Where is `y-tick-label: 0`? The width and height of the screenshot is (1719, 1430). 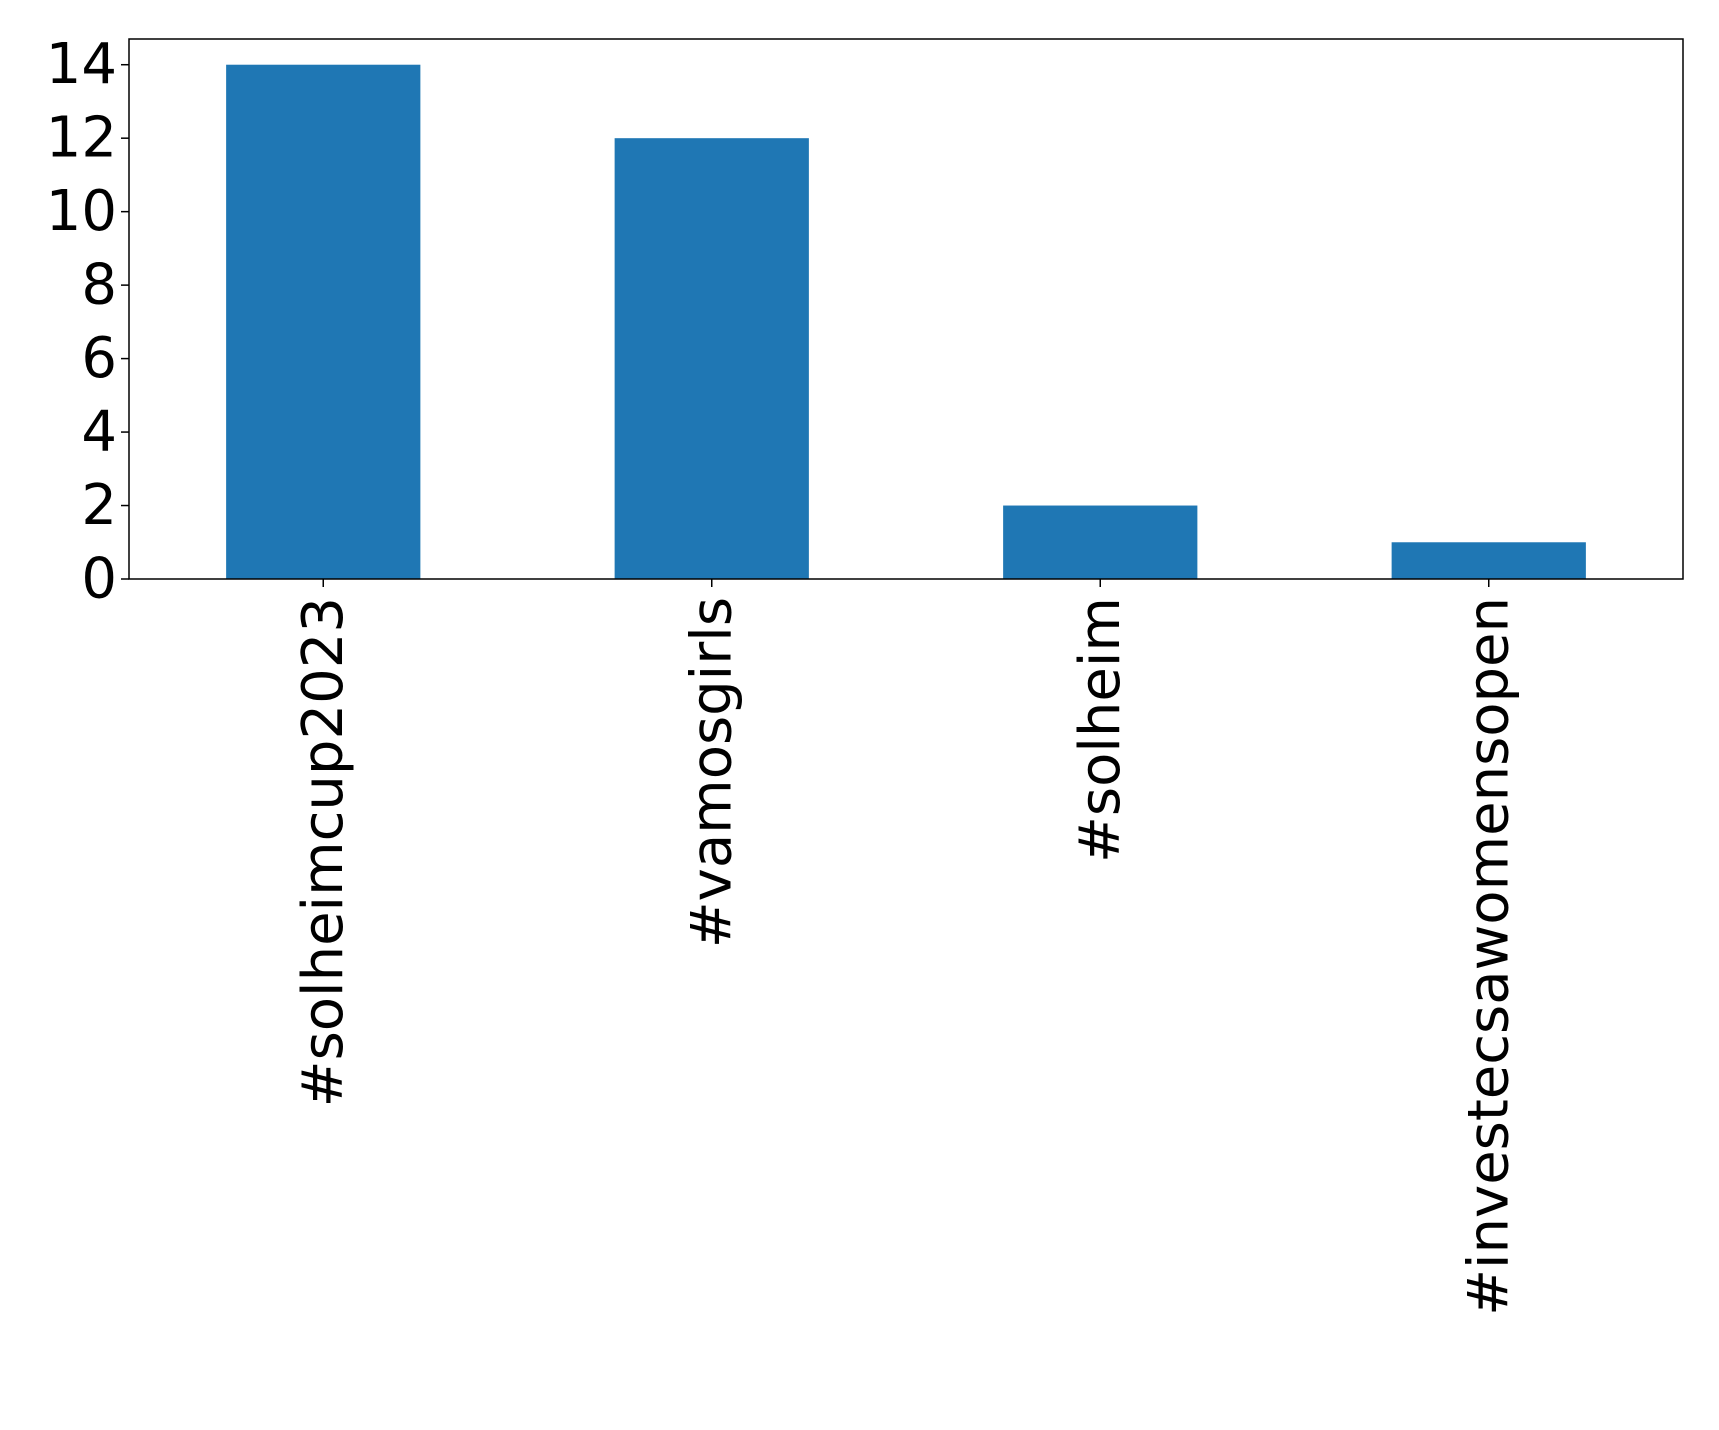 y-tick-label: 0 is located at coordinates (99, 579).